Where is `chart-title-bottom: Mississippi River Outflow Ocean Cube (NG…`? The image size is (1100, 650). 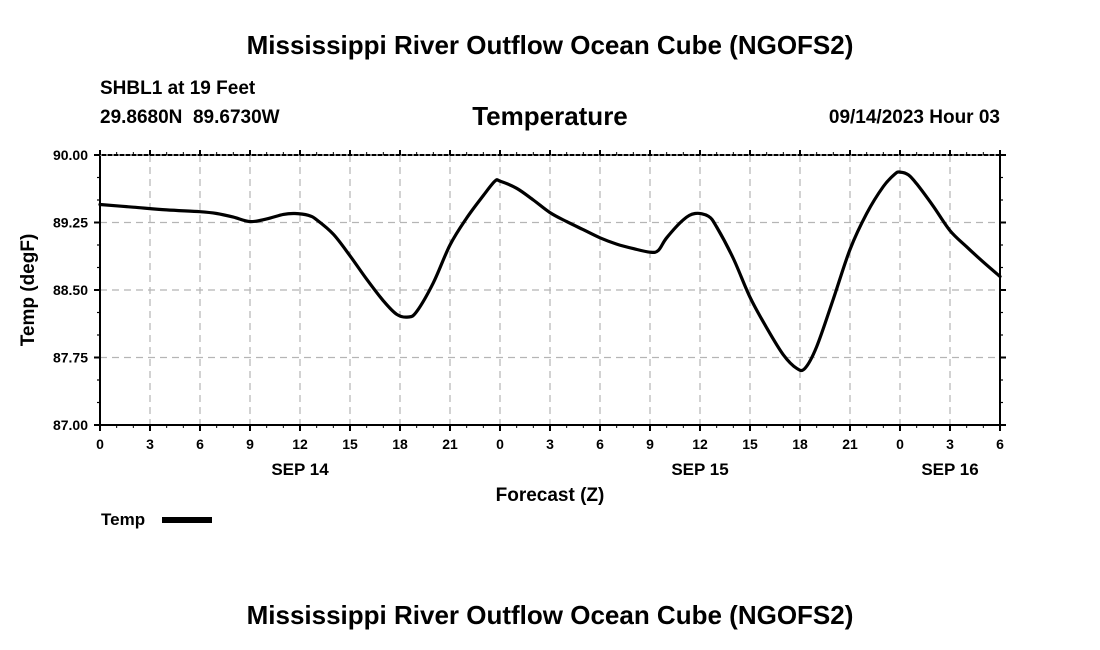 chart-title-bottom: Mississippi River Outflow Ocean Cube (NG… is located at coordinates (550, 615).